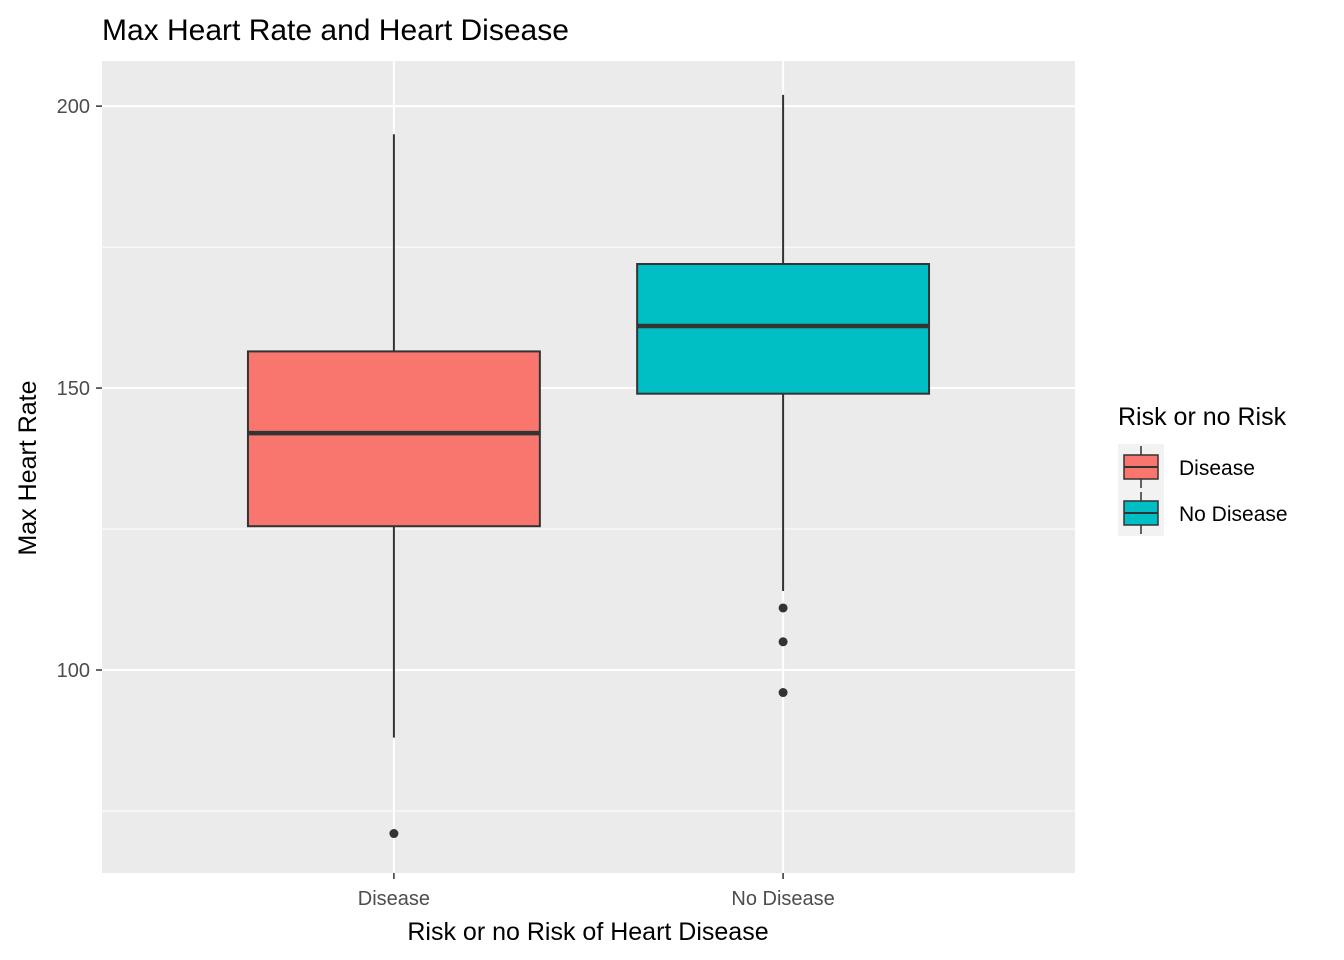  I want to click on box-no-disease, so click(783, 396).